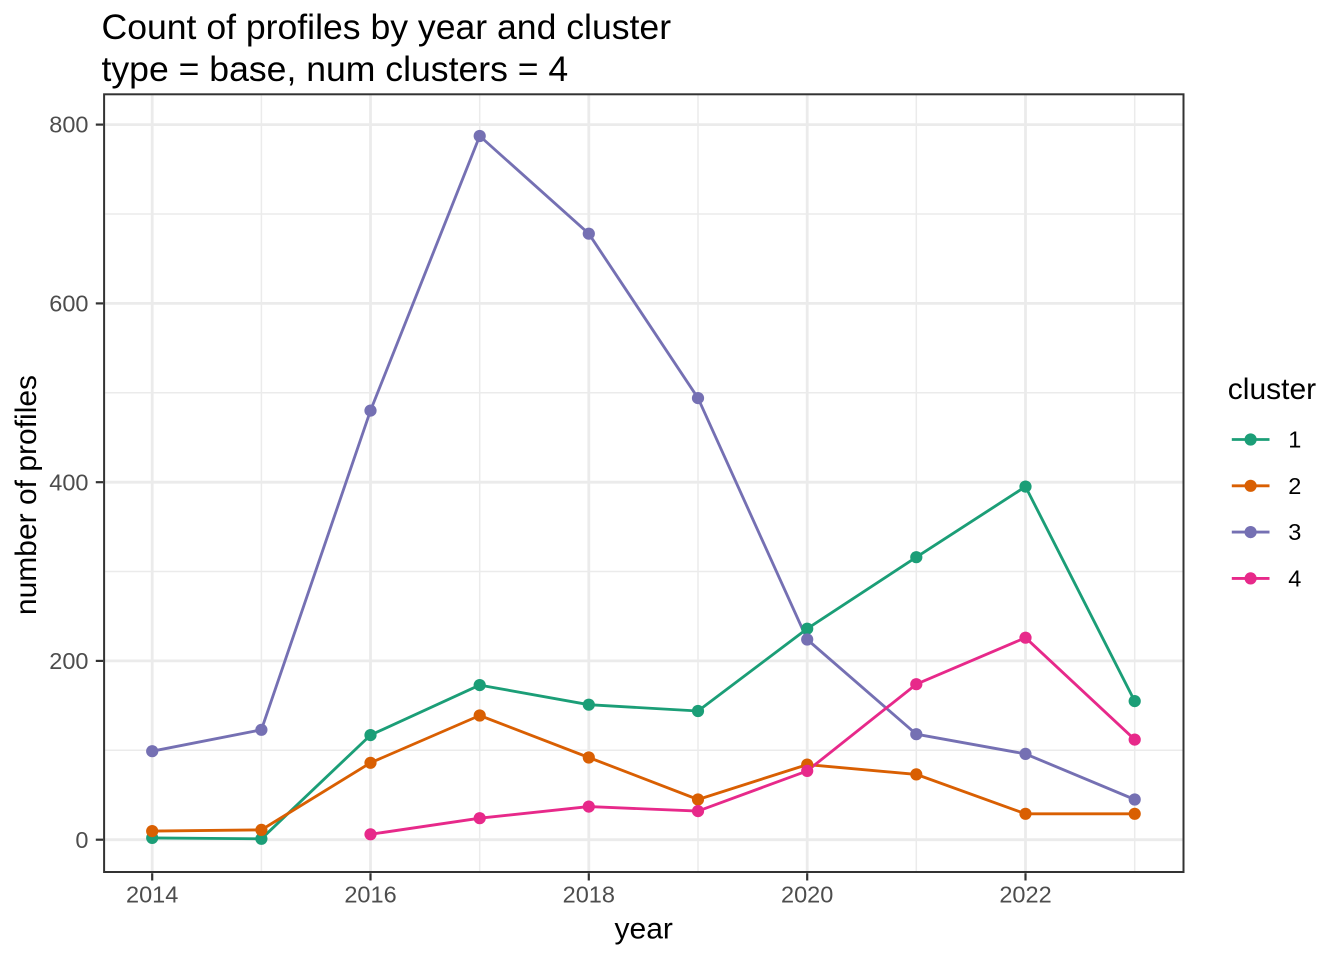 This screenshot has width=1344, height=960. What do you see at coordinates (387, 27) in the screenshot?
I see `svg-text:Count of profiles by year and: Count of profiles by year and cluster` at bounding box center [387, 27].